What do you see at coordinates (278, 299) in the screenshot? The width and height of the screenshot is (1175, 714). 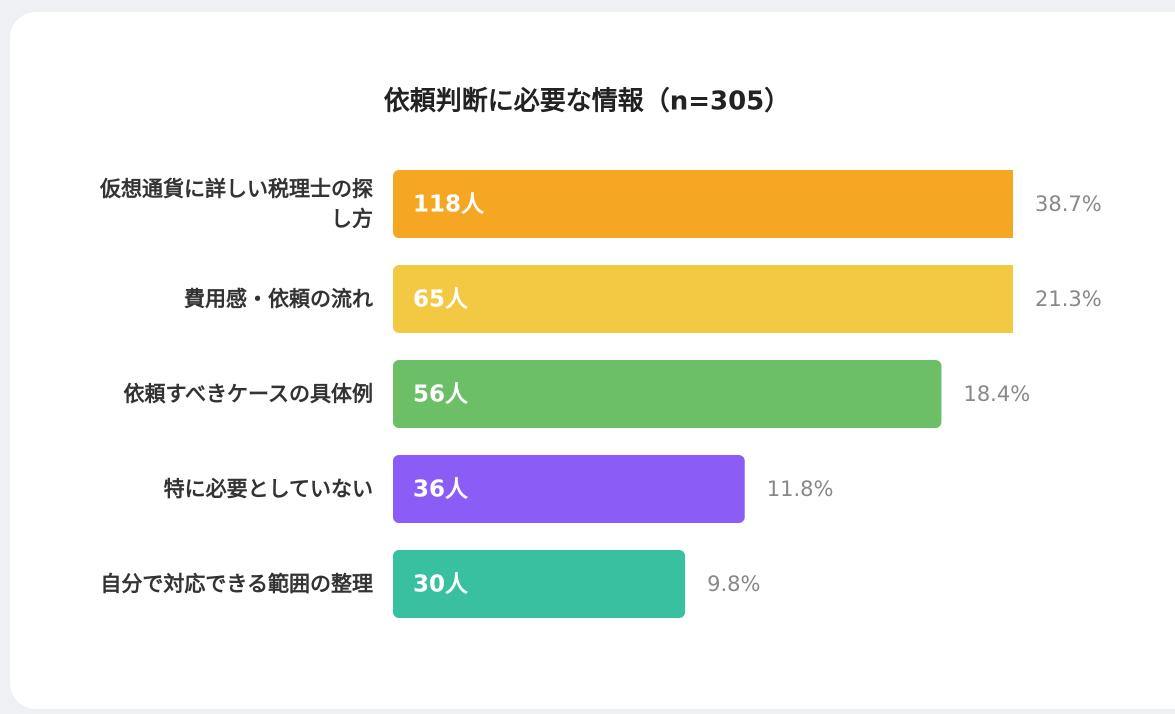 I see `category-label: 費用感・依頼の流れ` at bounding box center [278, 299].